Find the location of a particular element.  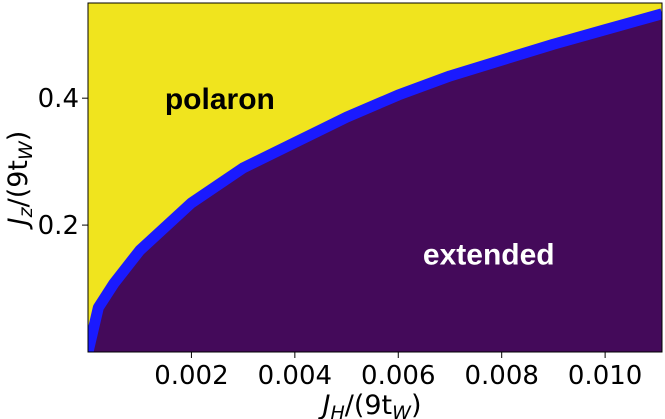

x-tick-label-4: 0.010 is located at coordinates (605, 376).